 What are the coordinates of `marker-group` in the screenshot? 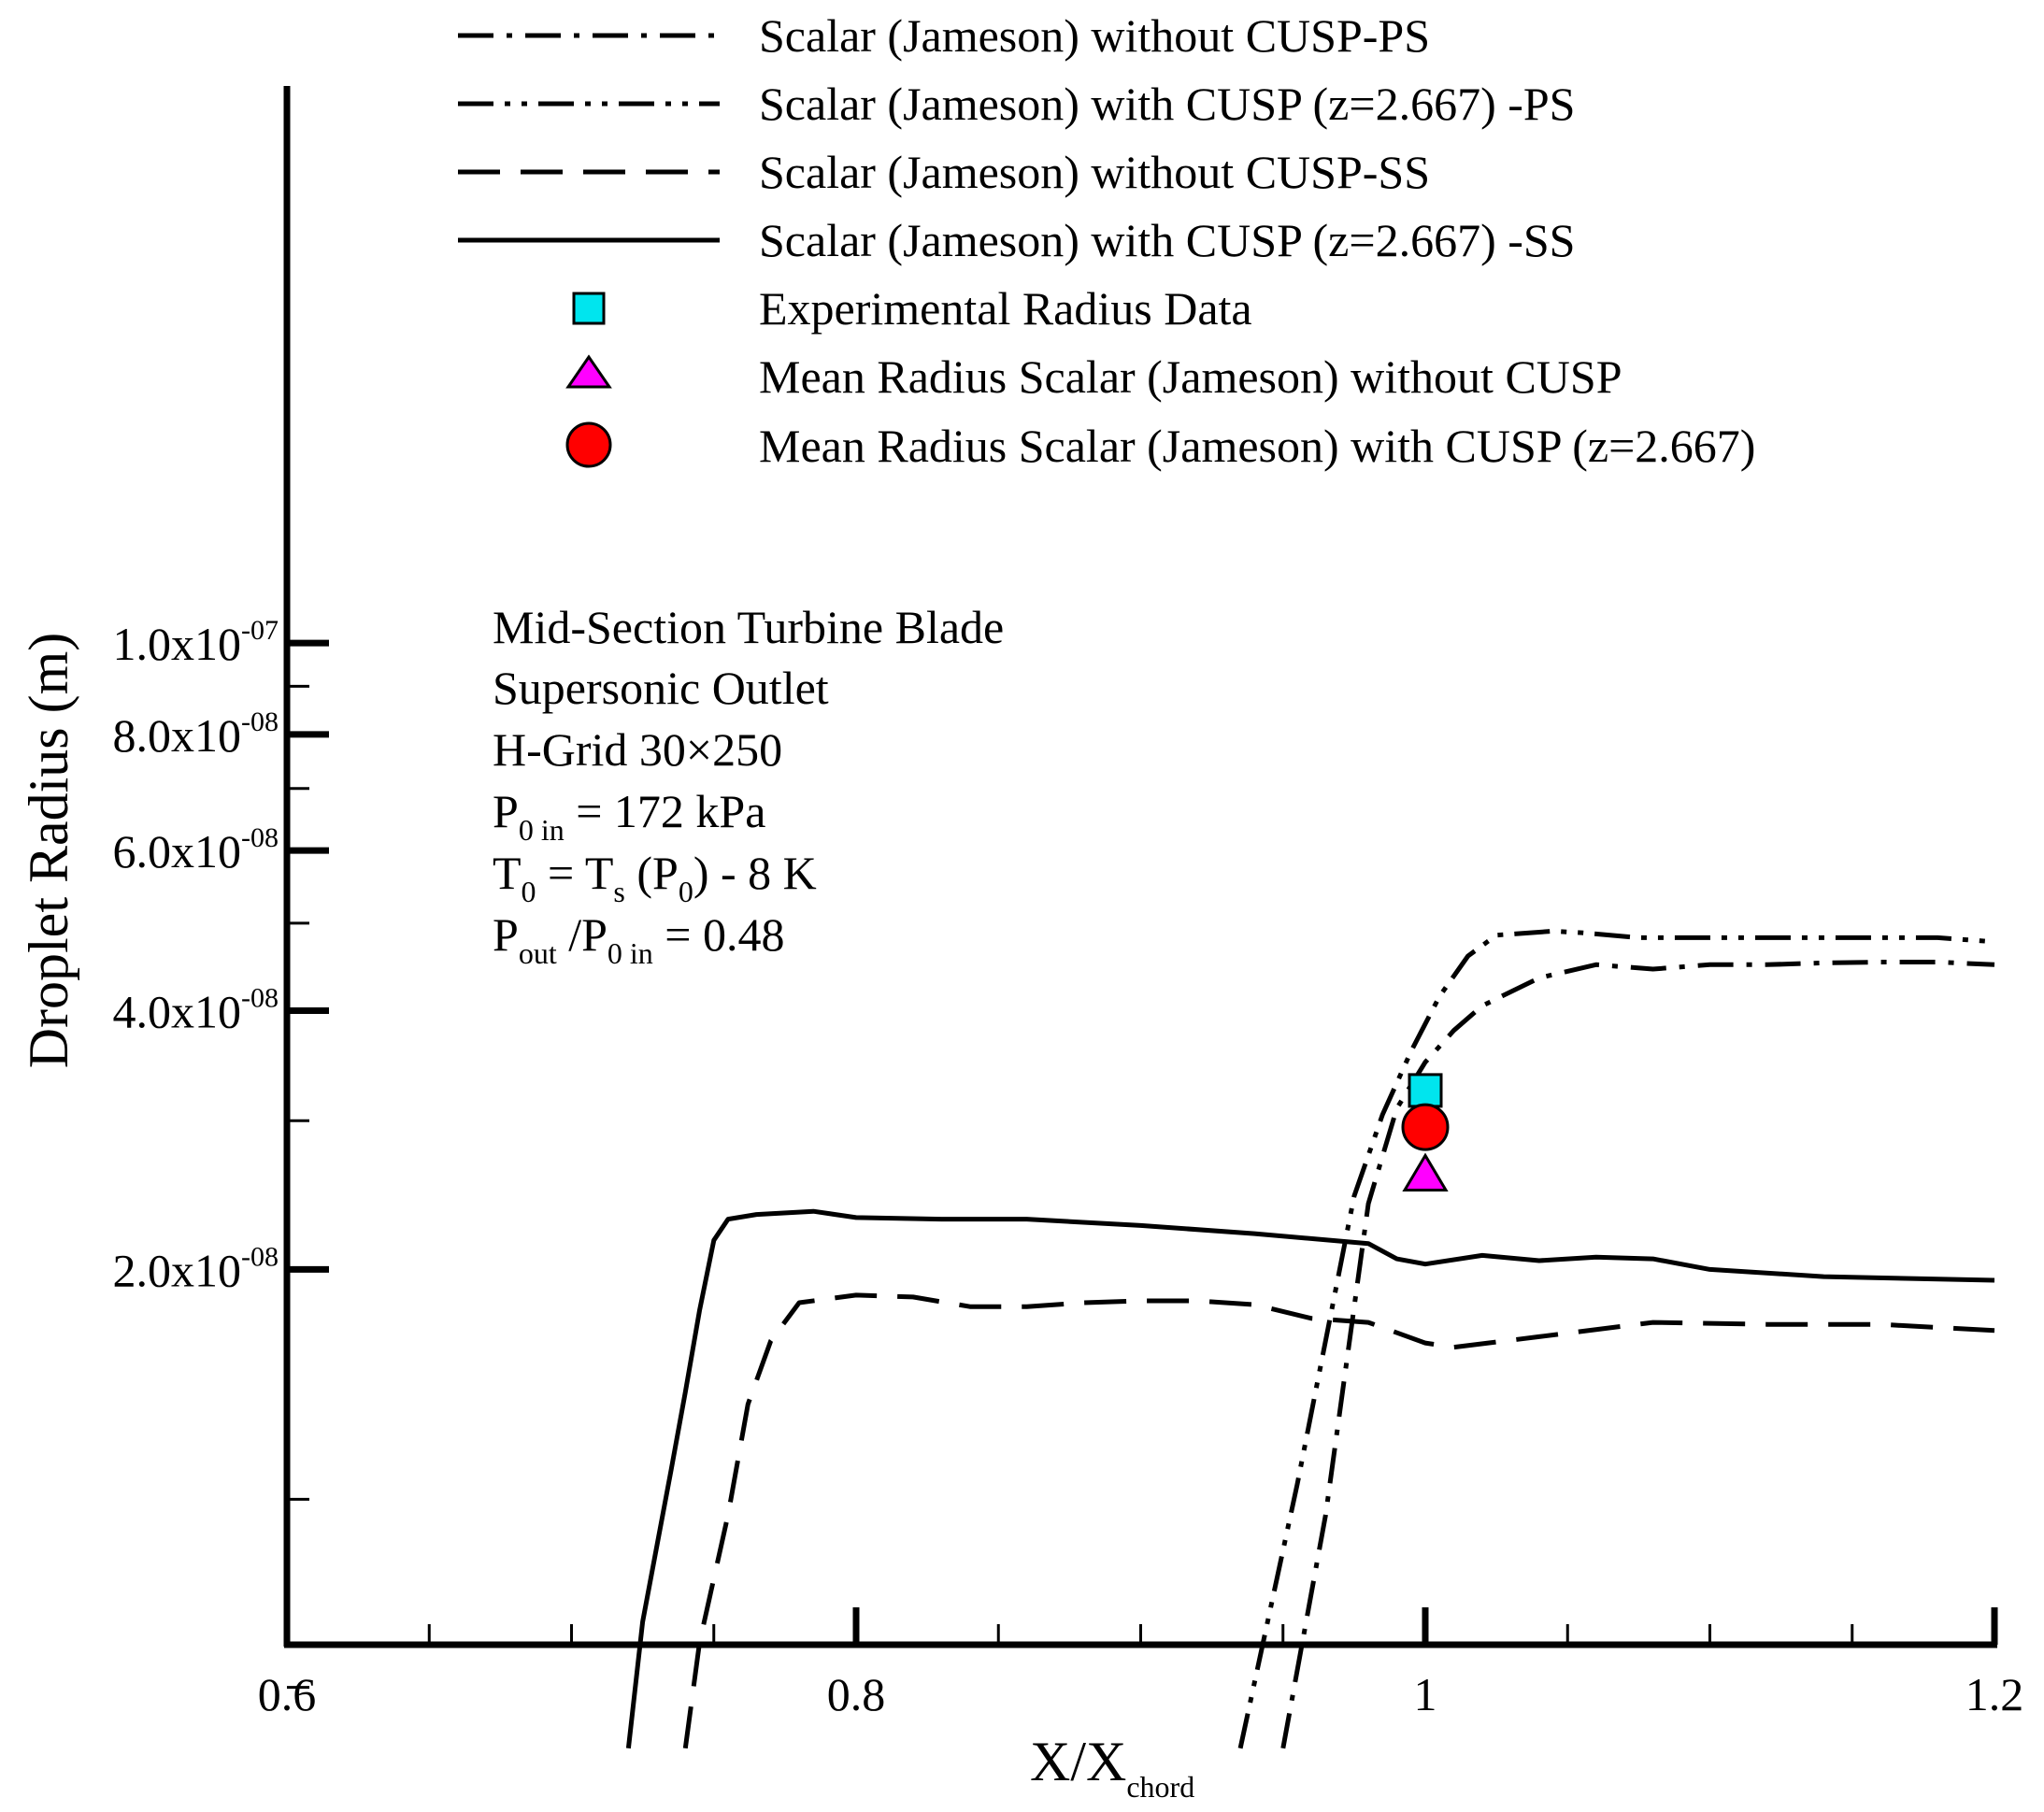 It's located at (1425, 1132).